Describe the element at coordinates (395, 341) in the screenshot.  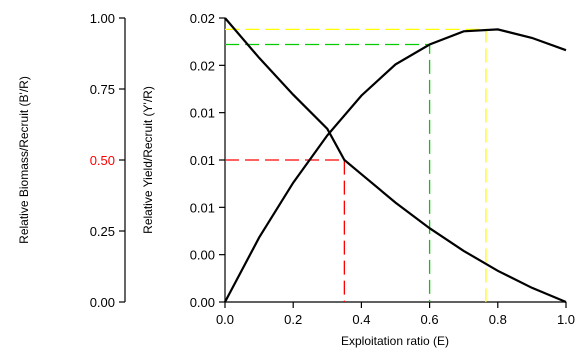
I see `x-axis-label: Exploitation ratio (E)` at that location.